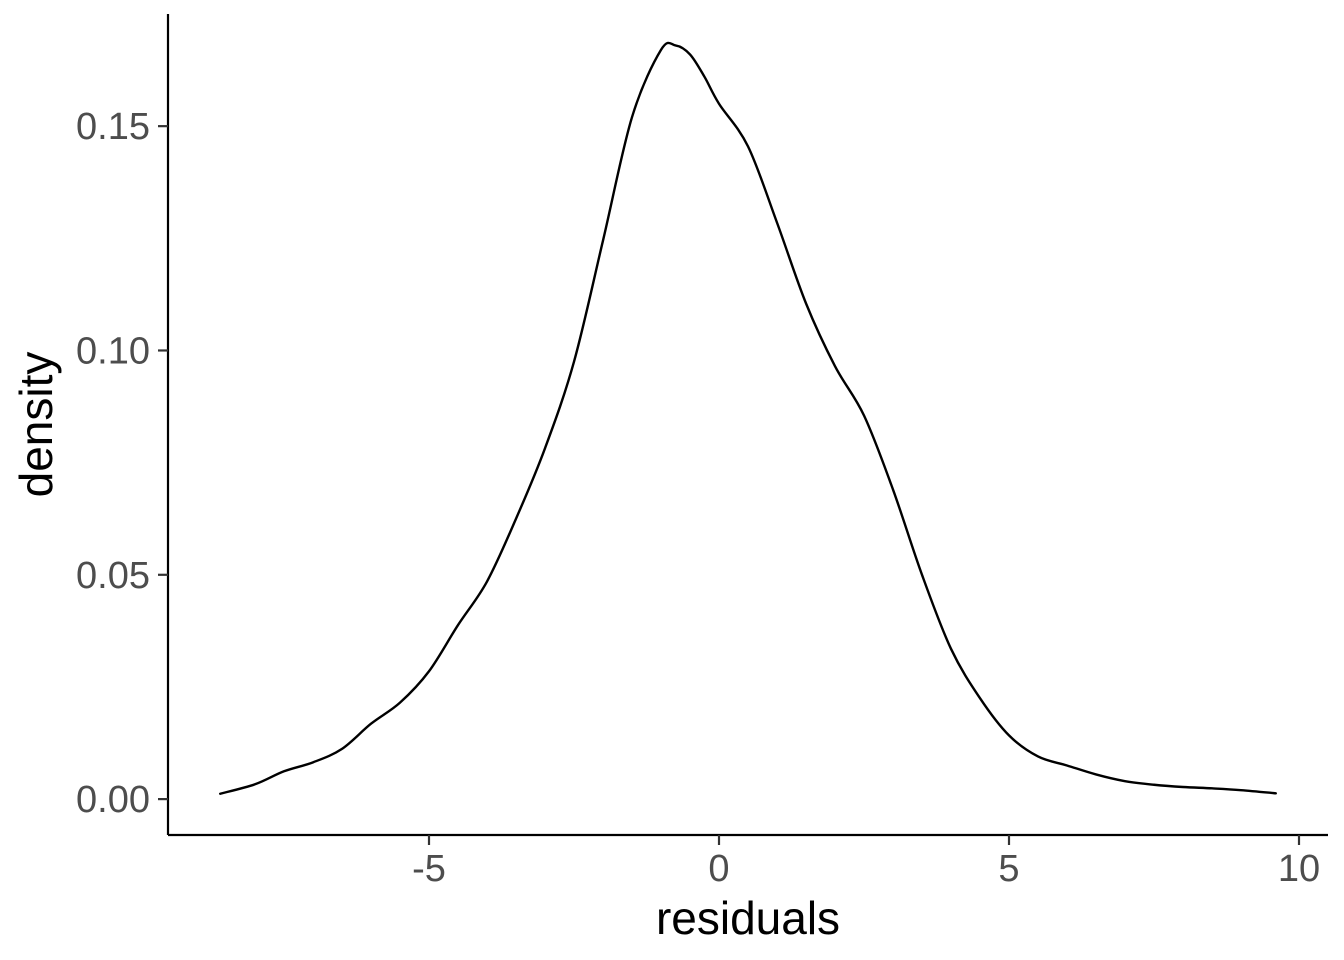 This screenshot has height=960, width=1344. Describe the element at coordinates (122, 463) in the screenshot. I see `y-axis-ticks: 0.00 0.05 0.10 0.15` at that location.